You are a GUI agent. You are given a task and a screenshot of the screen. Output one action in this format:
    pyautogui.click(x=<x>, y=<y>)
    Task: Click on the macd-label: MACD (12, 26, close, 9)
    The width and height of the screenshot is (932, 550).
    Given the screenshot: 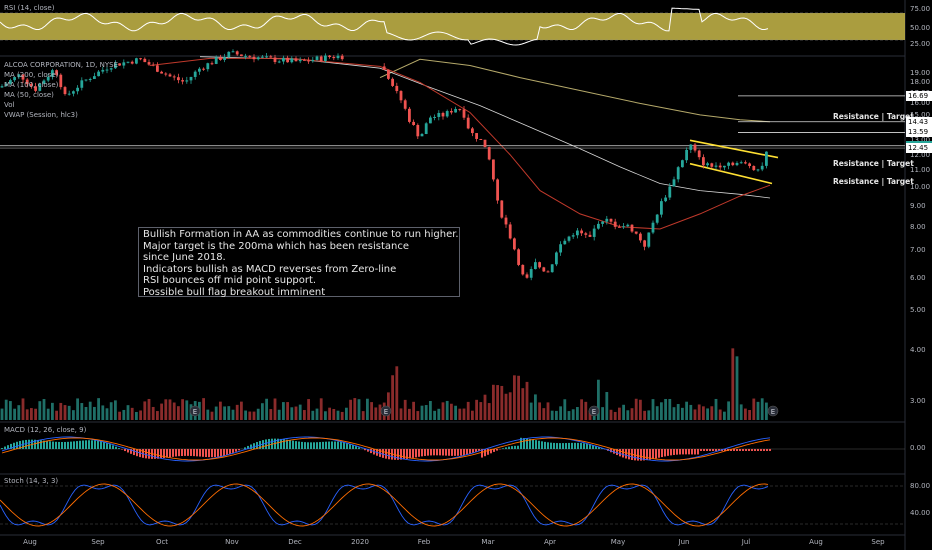 What is the action you would take?
    pyautogui.click(x=45, y=430)
    